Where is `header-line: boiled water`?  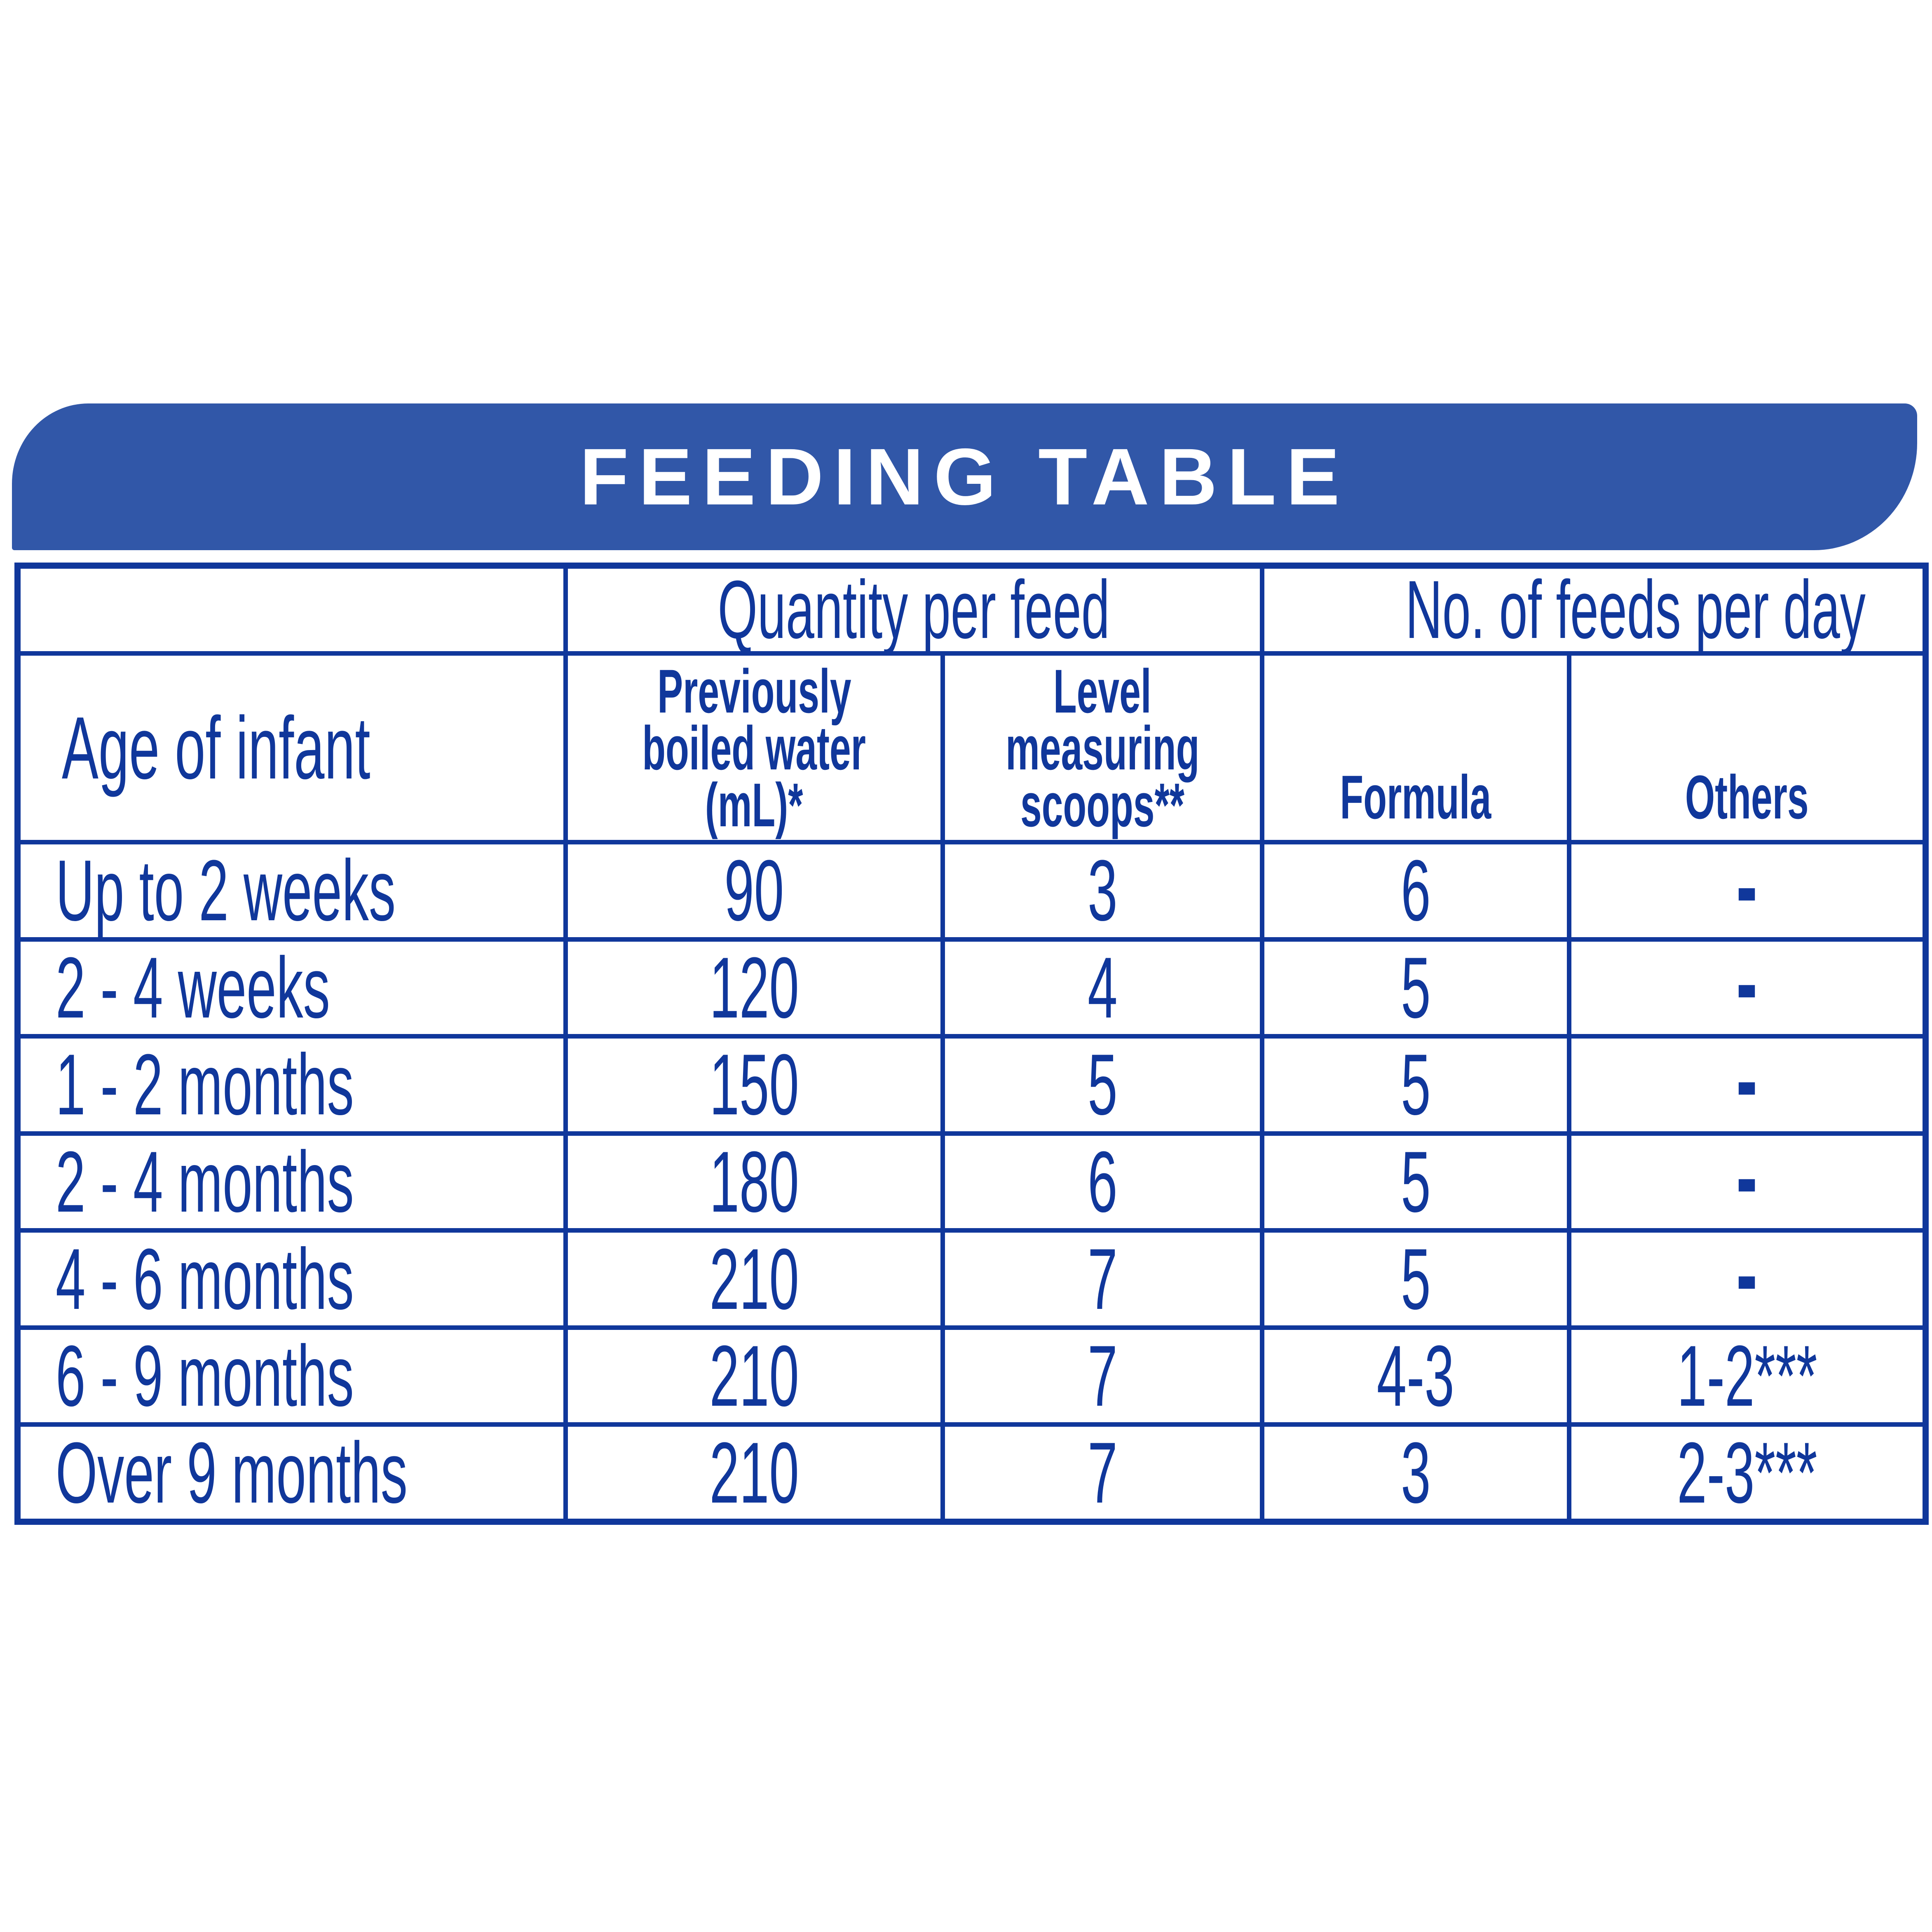
header-line: boiled water is located at coordinates (754, 748).